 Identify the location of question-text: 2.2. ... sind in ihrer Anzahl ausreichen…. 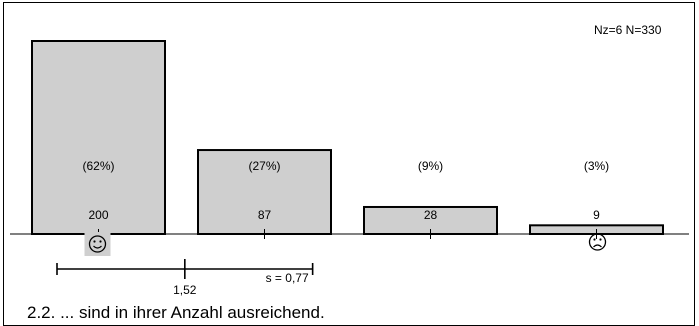
(176, 312).